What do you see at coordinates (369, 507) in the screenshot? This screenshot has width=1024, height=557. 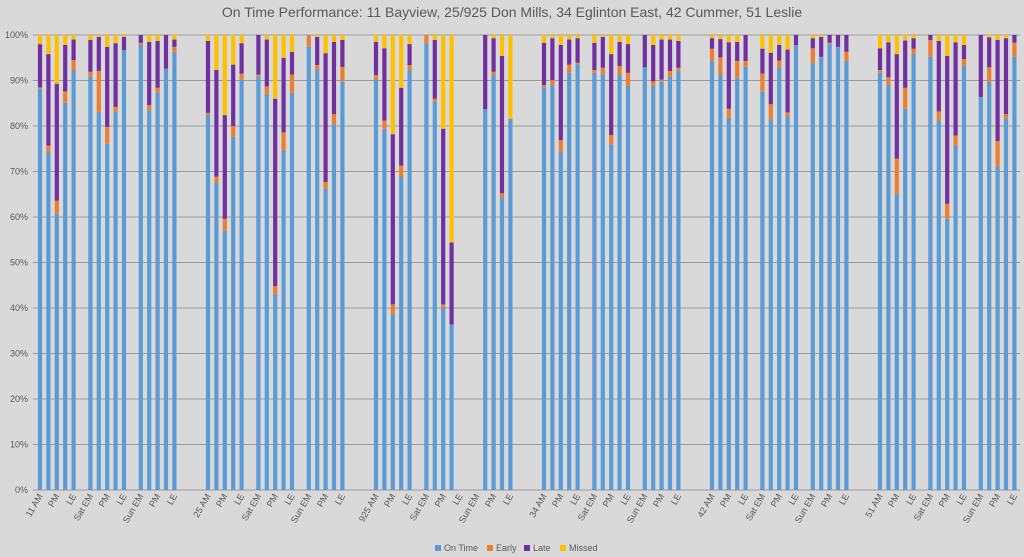 I see `x-tick-label: 925 AM` at bounding box center [369, 507].